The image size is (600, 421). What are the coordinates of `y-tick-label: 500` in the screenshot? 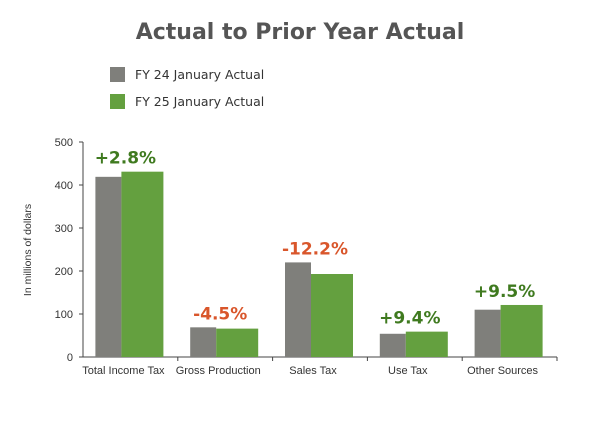 It's located at (64, 143).